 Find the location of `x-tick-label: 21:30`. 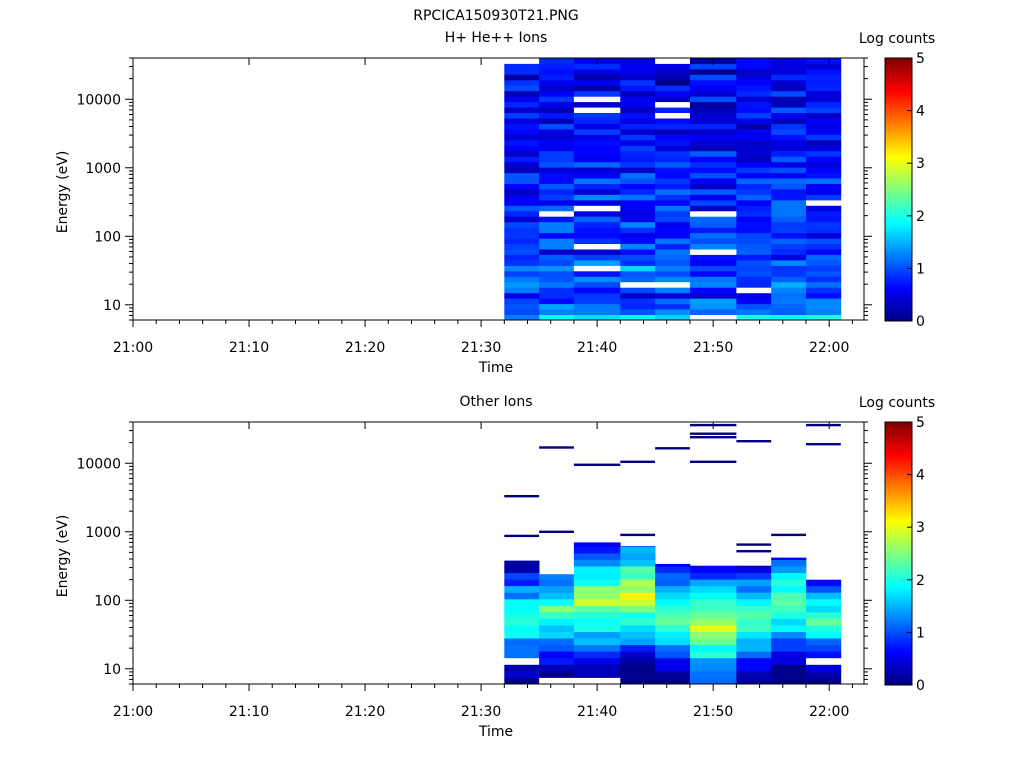

x-tick-label: 21:30 is located at coordinates (481, 348).